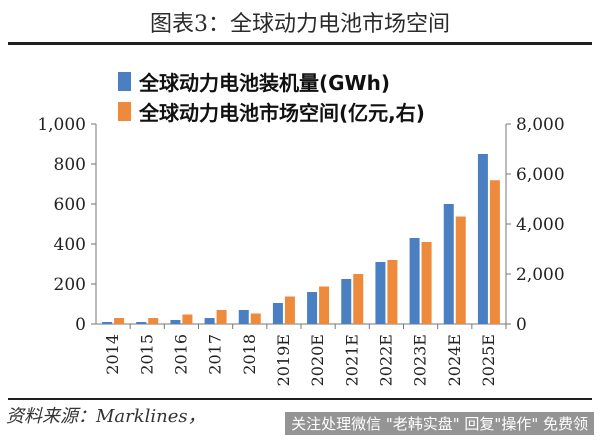 The image size is (600, 440). Describe the element at coordinates (80, 325) in the screenshot. I see `y-left-tick-label: 0` at that location.